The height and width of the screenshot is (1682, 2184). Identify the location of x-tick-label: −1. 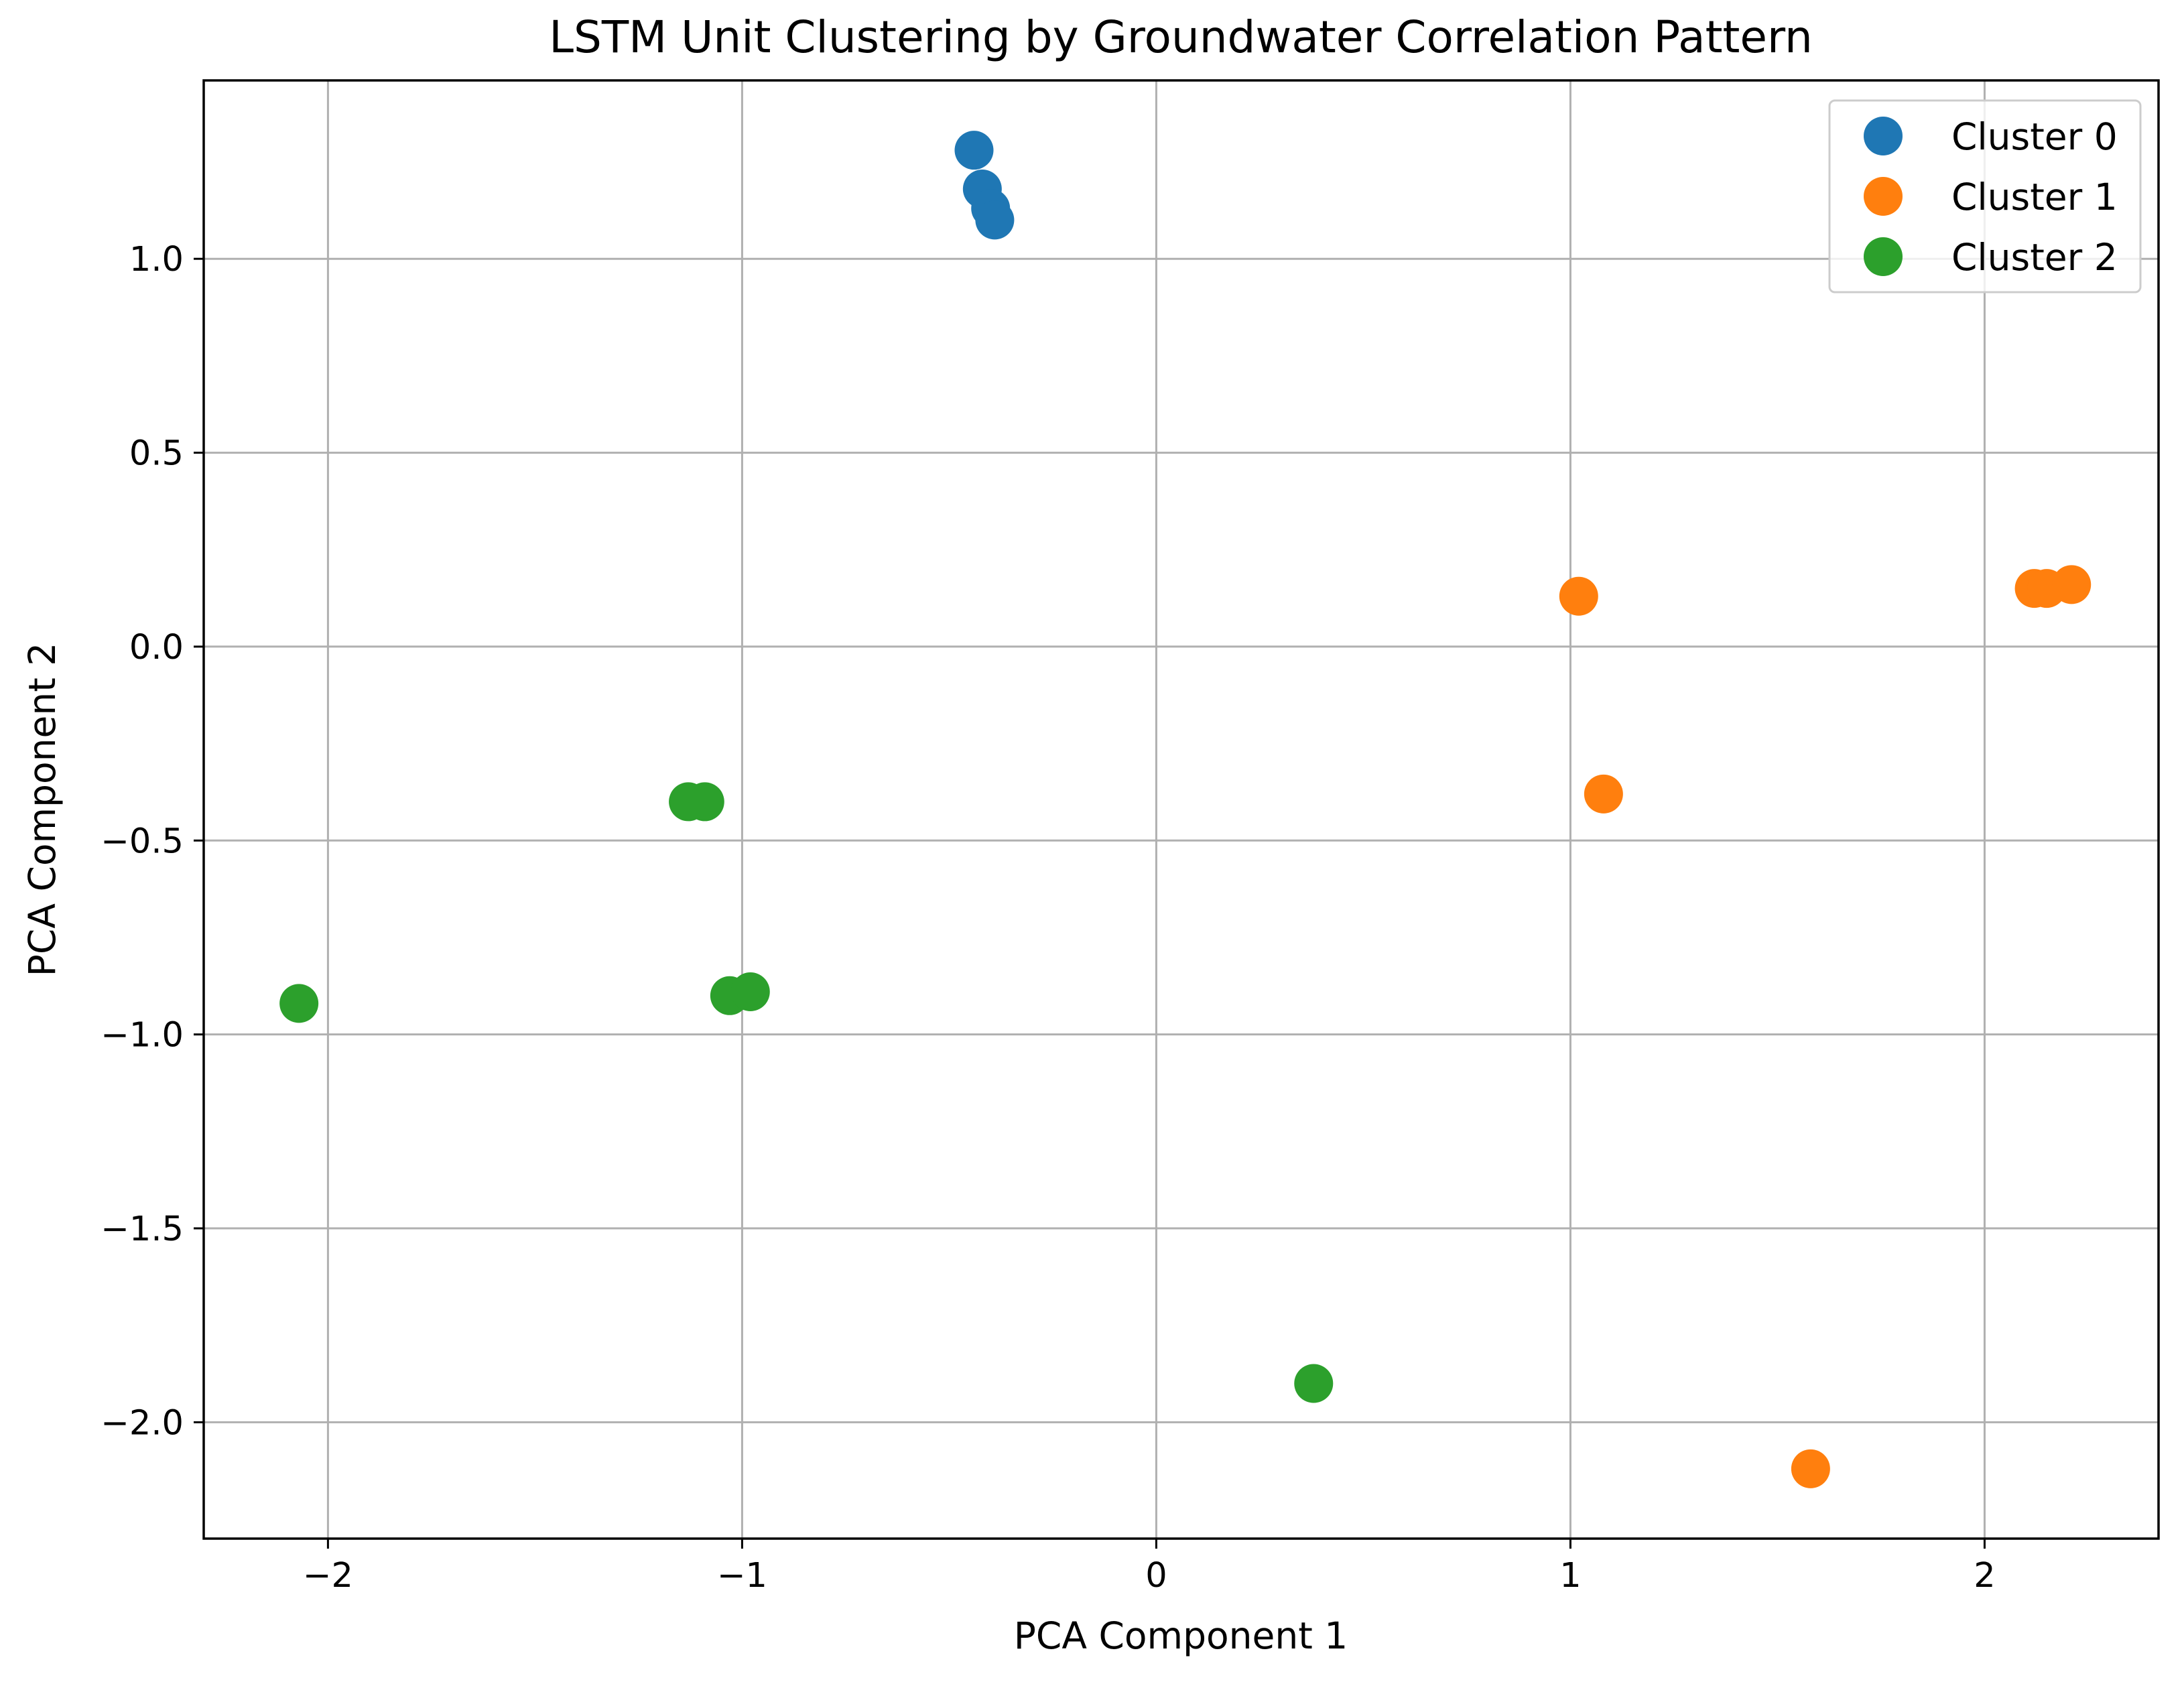
(742, 1576).